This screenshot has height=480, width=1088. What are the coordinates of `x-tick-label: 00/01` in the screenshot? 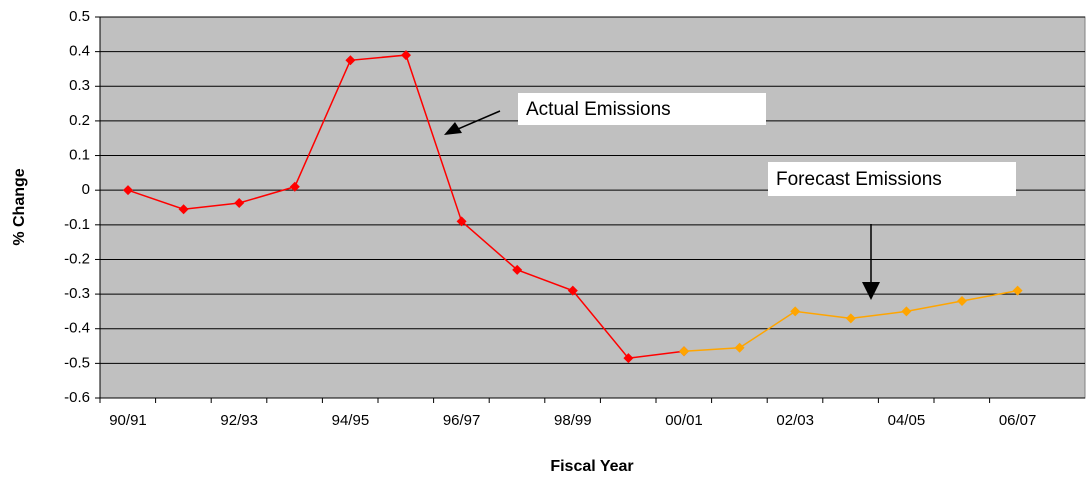 It's located at (684, 420).